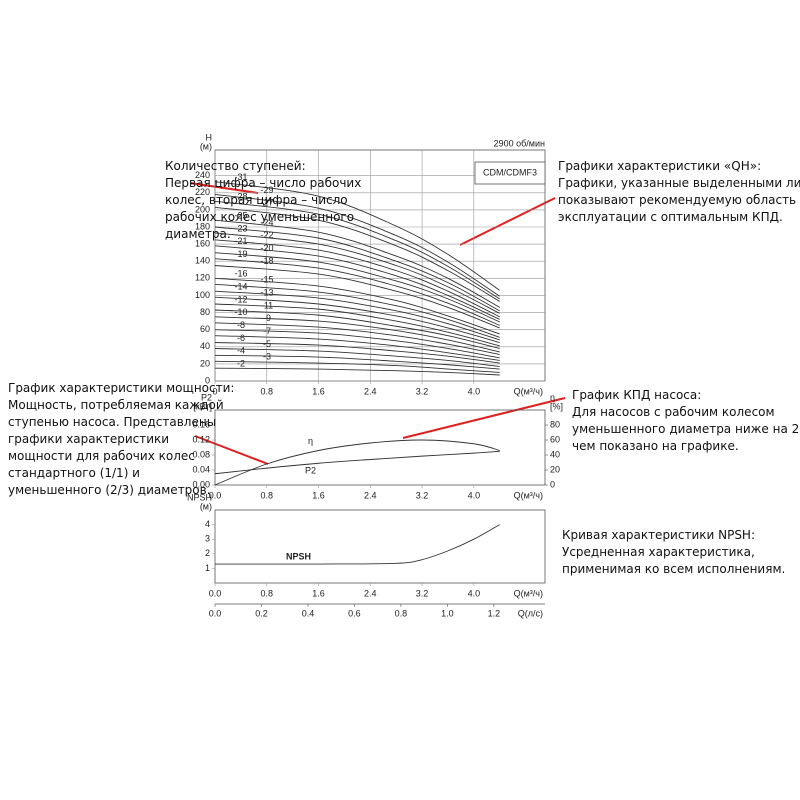 The width and height of the screenshot is (800, 800). Describe the element at coordinates (207, 553) in the screenshot. I see `y-tick-label: 2` at that location.